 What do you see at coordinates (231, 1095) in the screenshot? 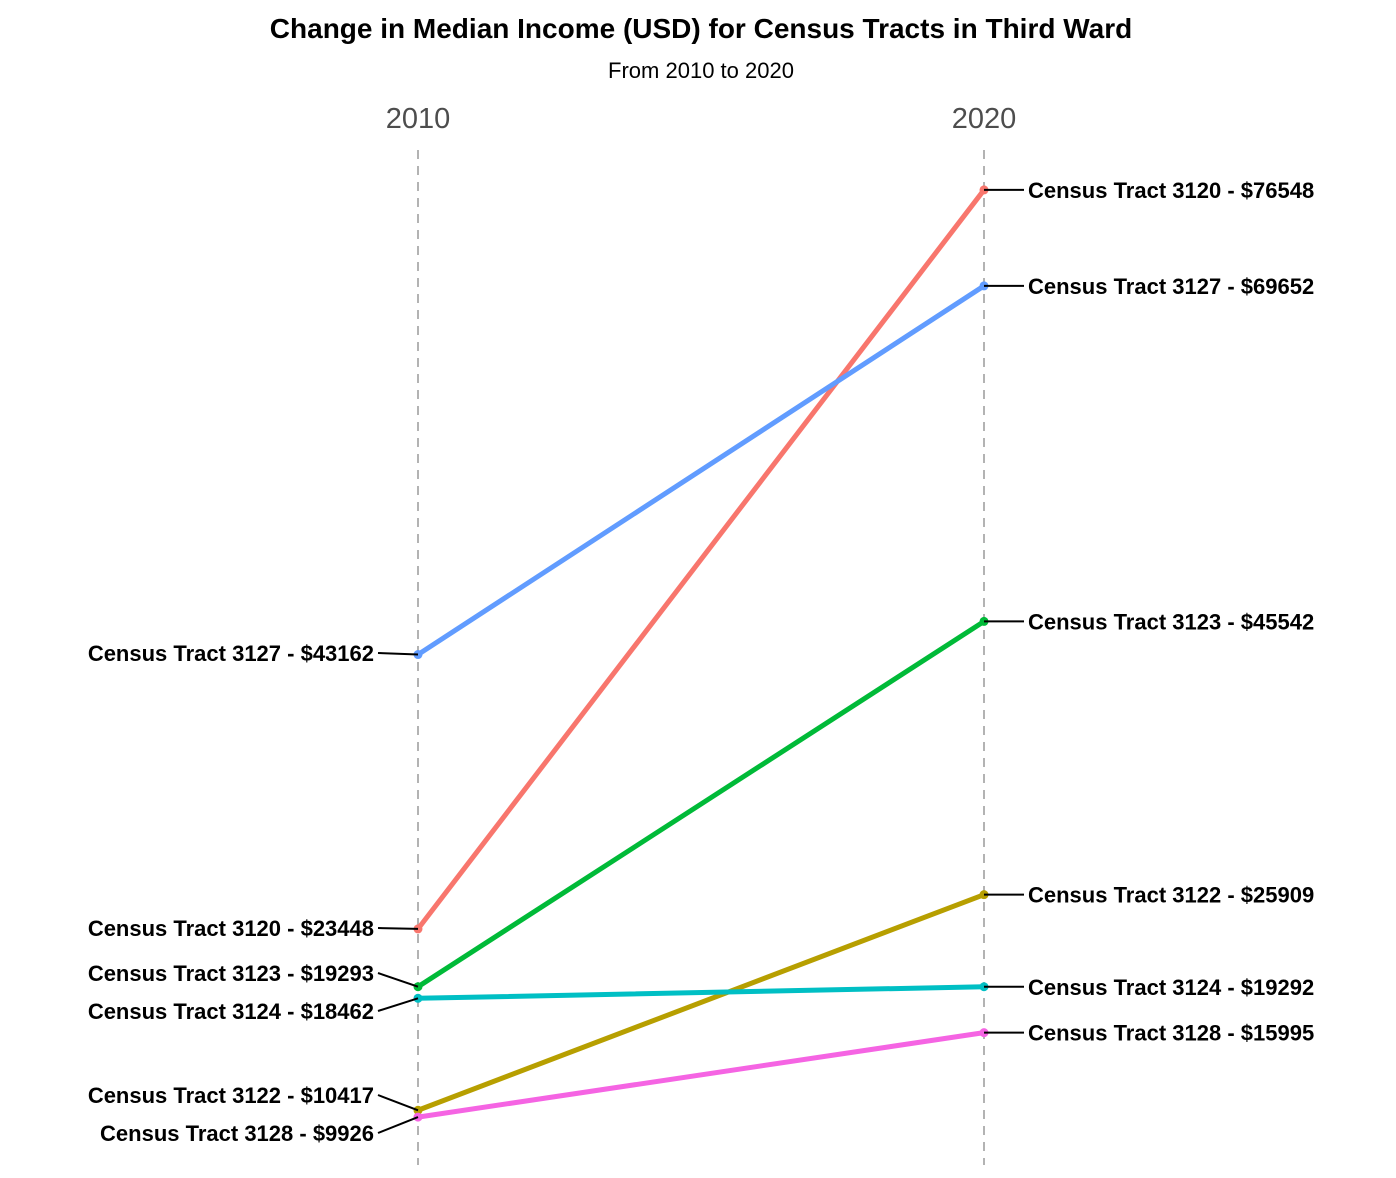
I see `data-label-census-tract-3122-2010: Census Tract 3122 - $10417` at bounding box center [231, 1095].